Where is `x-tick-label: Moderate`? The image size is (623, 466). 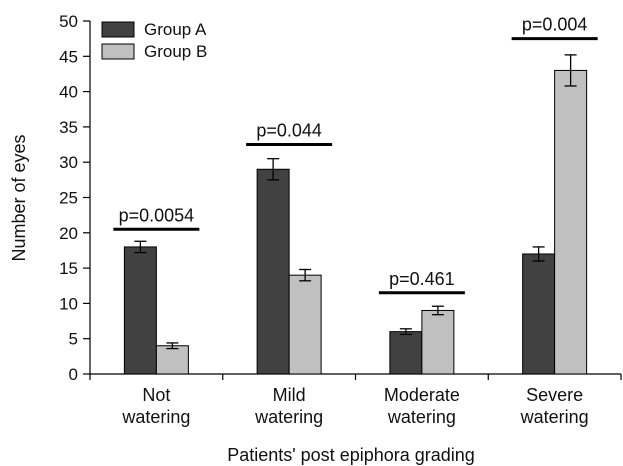 x-tick-label: Moderate is located at coordinates (422, 395).